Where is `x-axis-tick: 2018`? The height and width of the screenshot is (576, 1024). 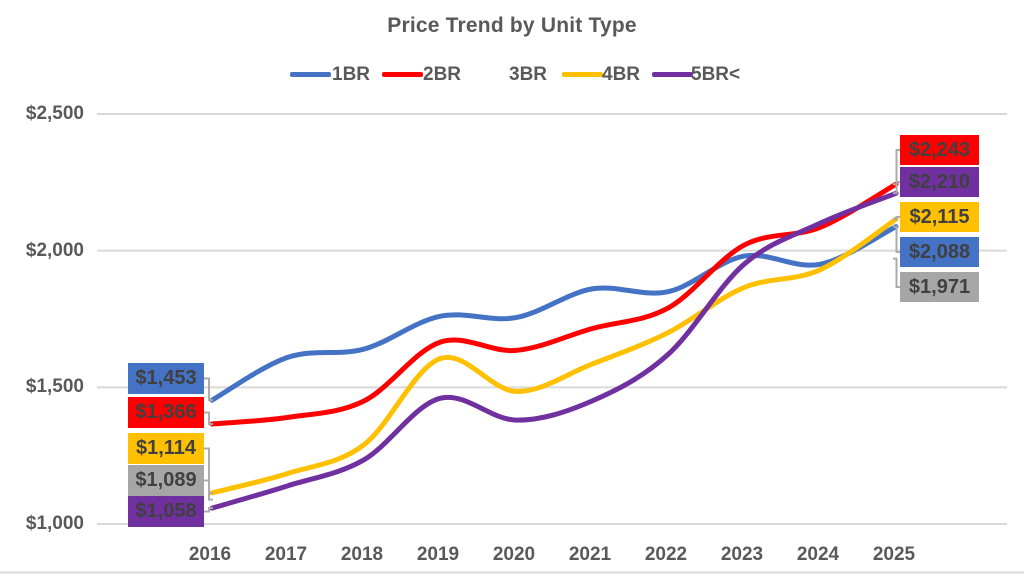
x-axis-tick: 2018 is located at coordinates (362, 554).